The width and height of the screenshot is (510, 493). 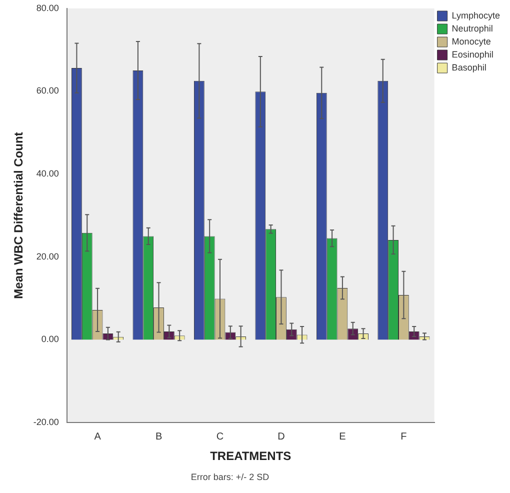 What do you see at coordinates (472, 28) in the screenshot?
I see `legend-label: Neutrophil` at bounding box center [472, 28].